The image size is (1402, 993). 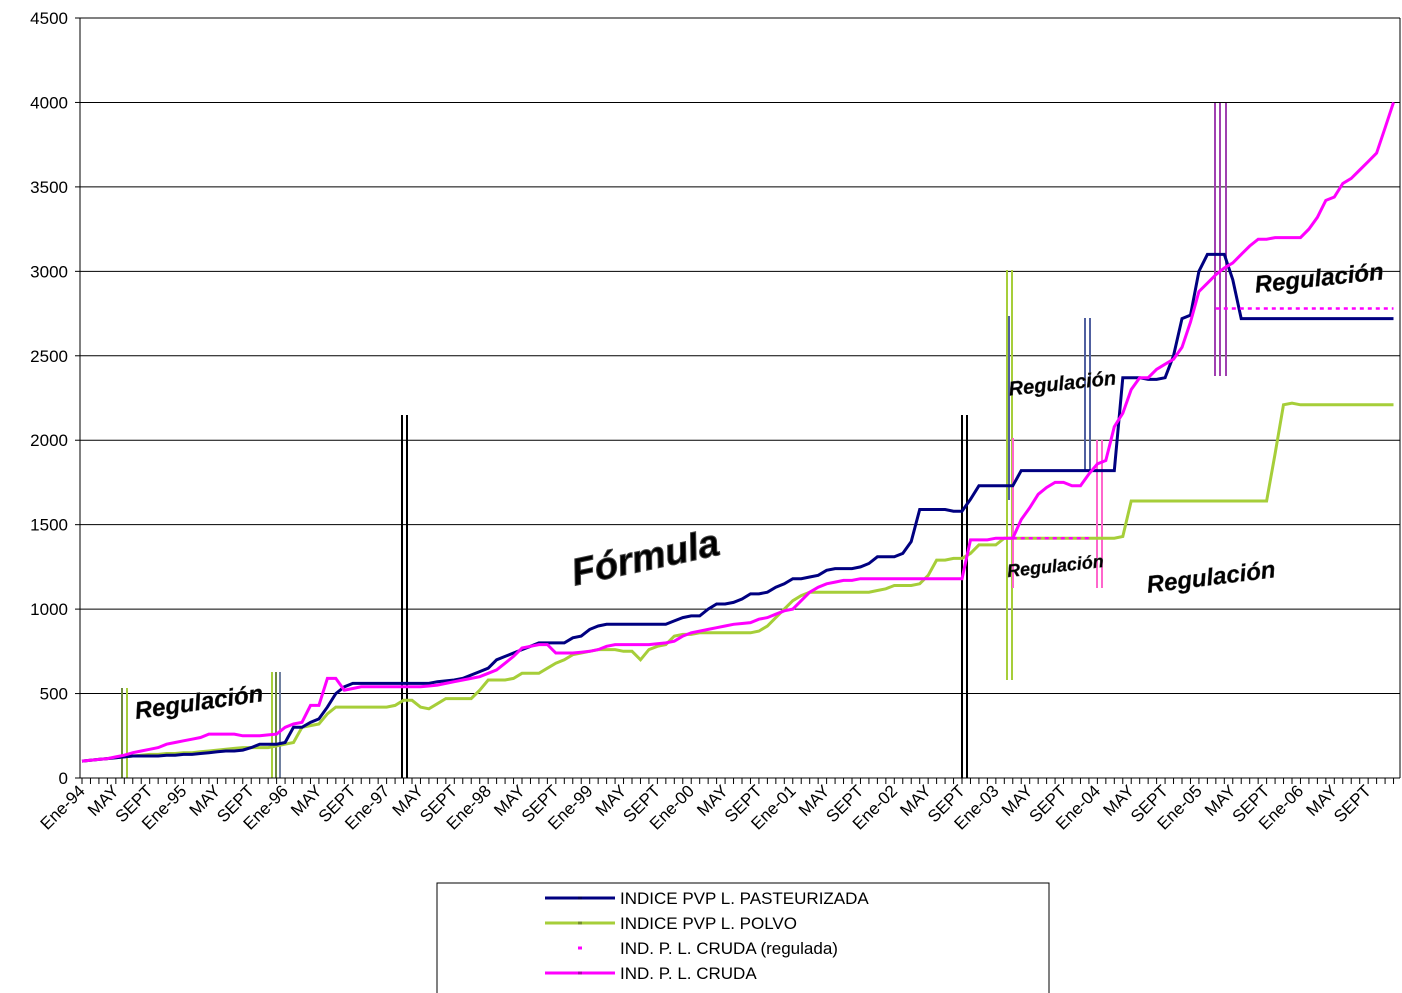 I want to click on y-tick-label: 1500, so click(x=49, y=525).